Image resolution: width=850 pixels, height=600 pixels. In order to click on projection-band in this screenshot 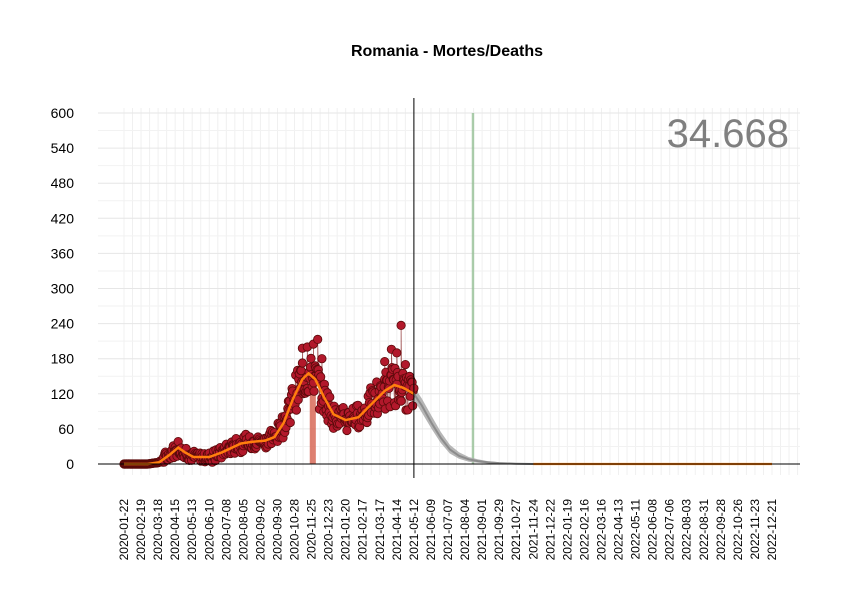, I will do `click(473, 425)`.